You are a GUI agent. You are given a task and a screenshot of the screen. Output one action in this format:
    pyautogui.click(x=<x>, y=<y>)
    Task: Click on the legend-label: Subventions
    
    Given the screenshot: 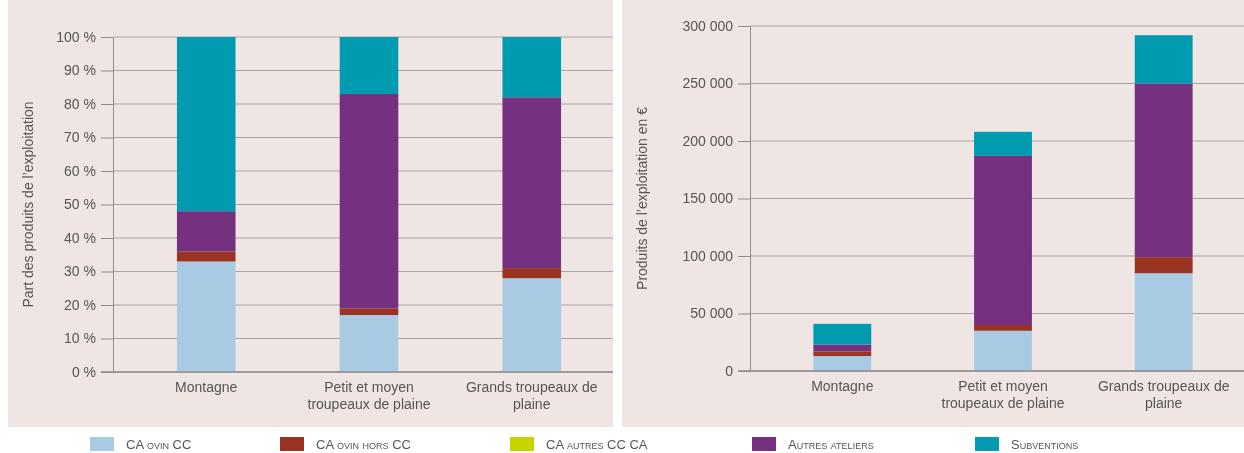 What is the action you would take?
    pyautogui.click(x=1045, y=444)
    